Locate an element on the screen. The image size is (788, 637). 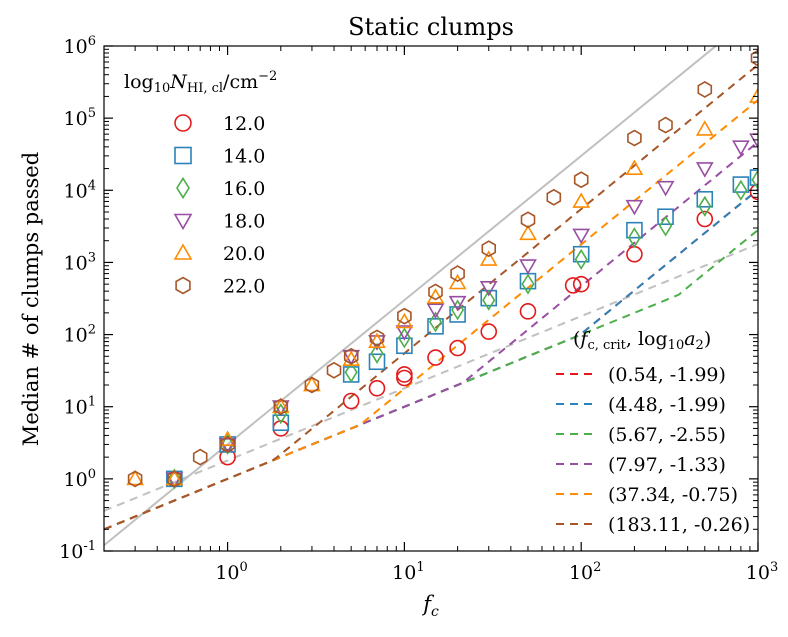
legend-marker-18.0 is located at coordinates (183, 222).